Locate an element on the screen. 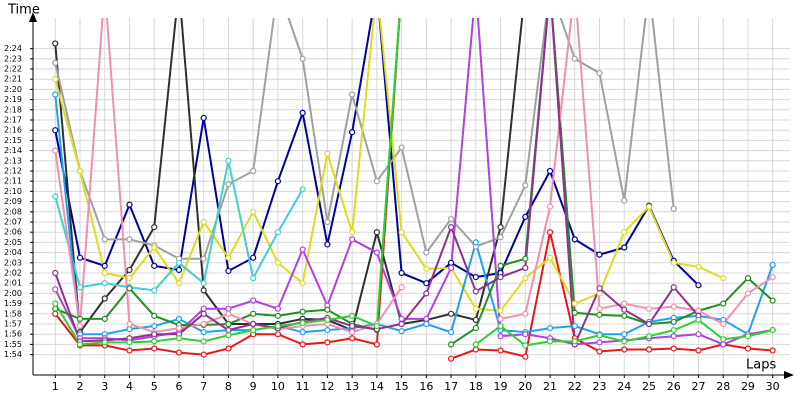 Image resolution: width=800 pixels, height=400 pixels. x-tick-label: 17 is located at coordinates (451, 386).